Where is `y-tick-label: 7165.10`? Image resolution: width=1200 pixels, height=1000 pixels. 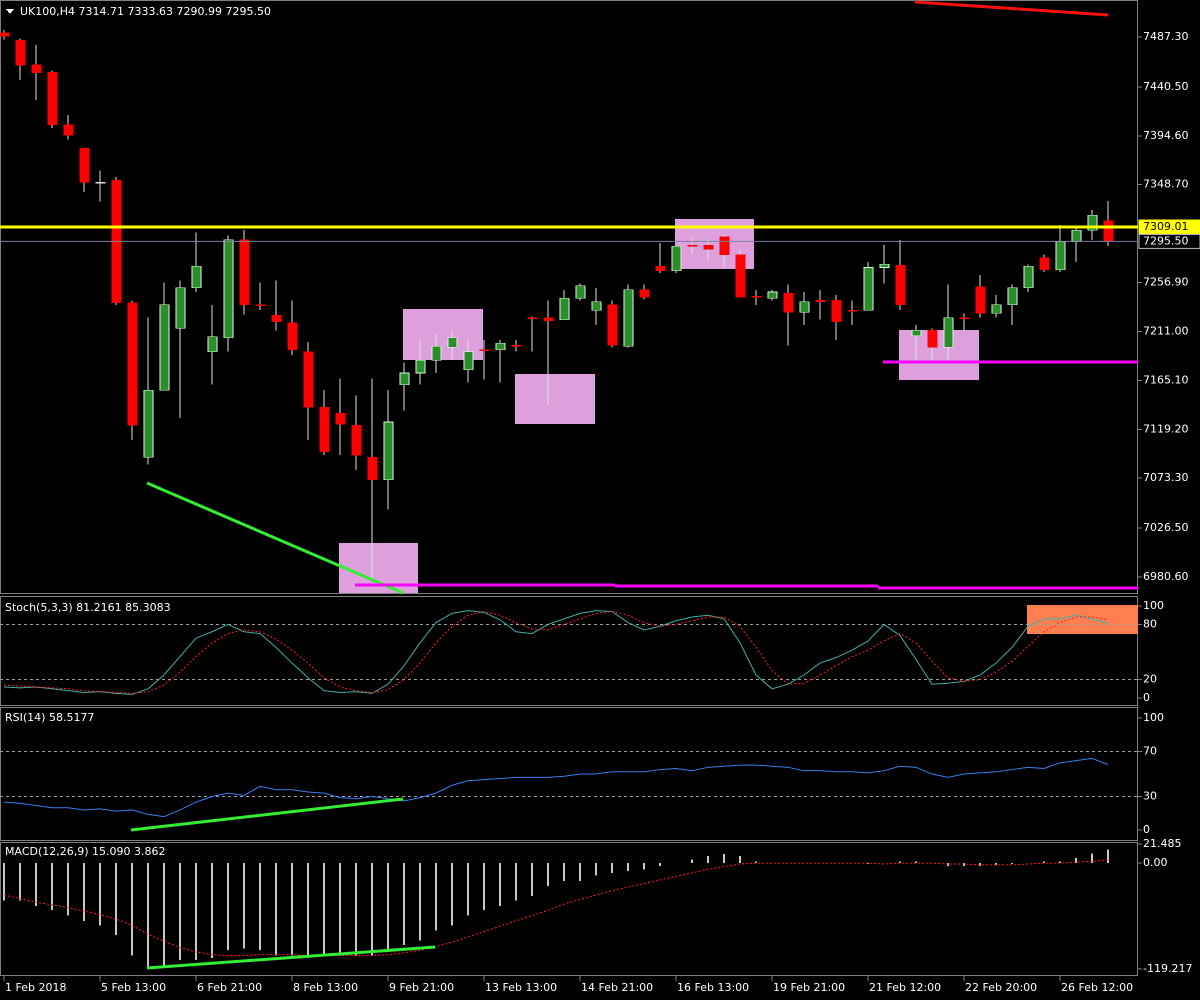
y-tick-label: 7165.10 is located at coordinates (1166, 379).